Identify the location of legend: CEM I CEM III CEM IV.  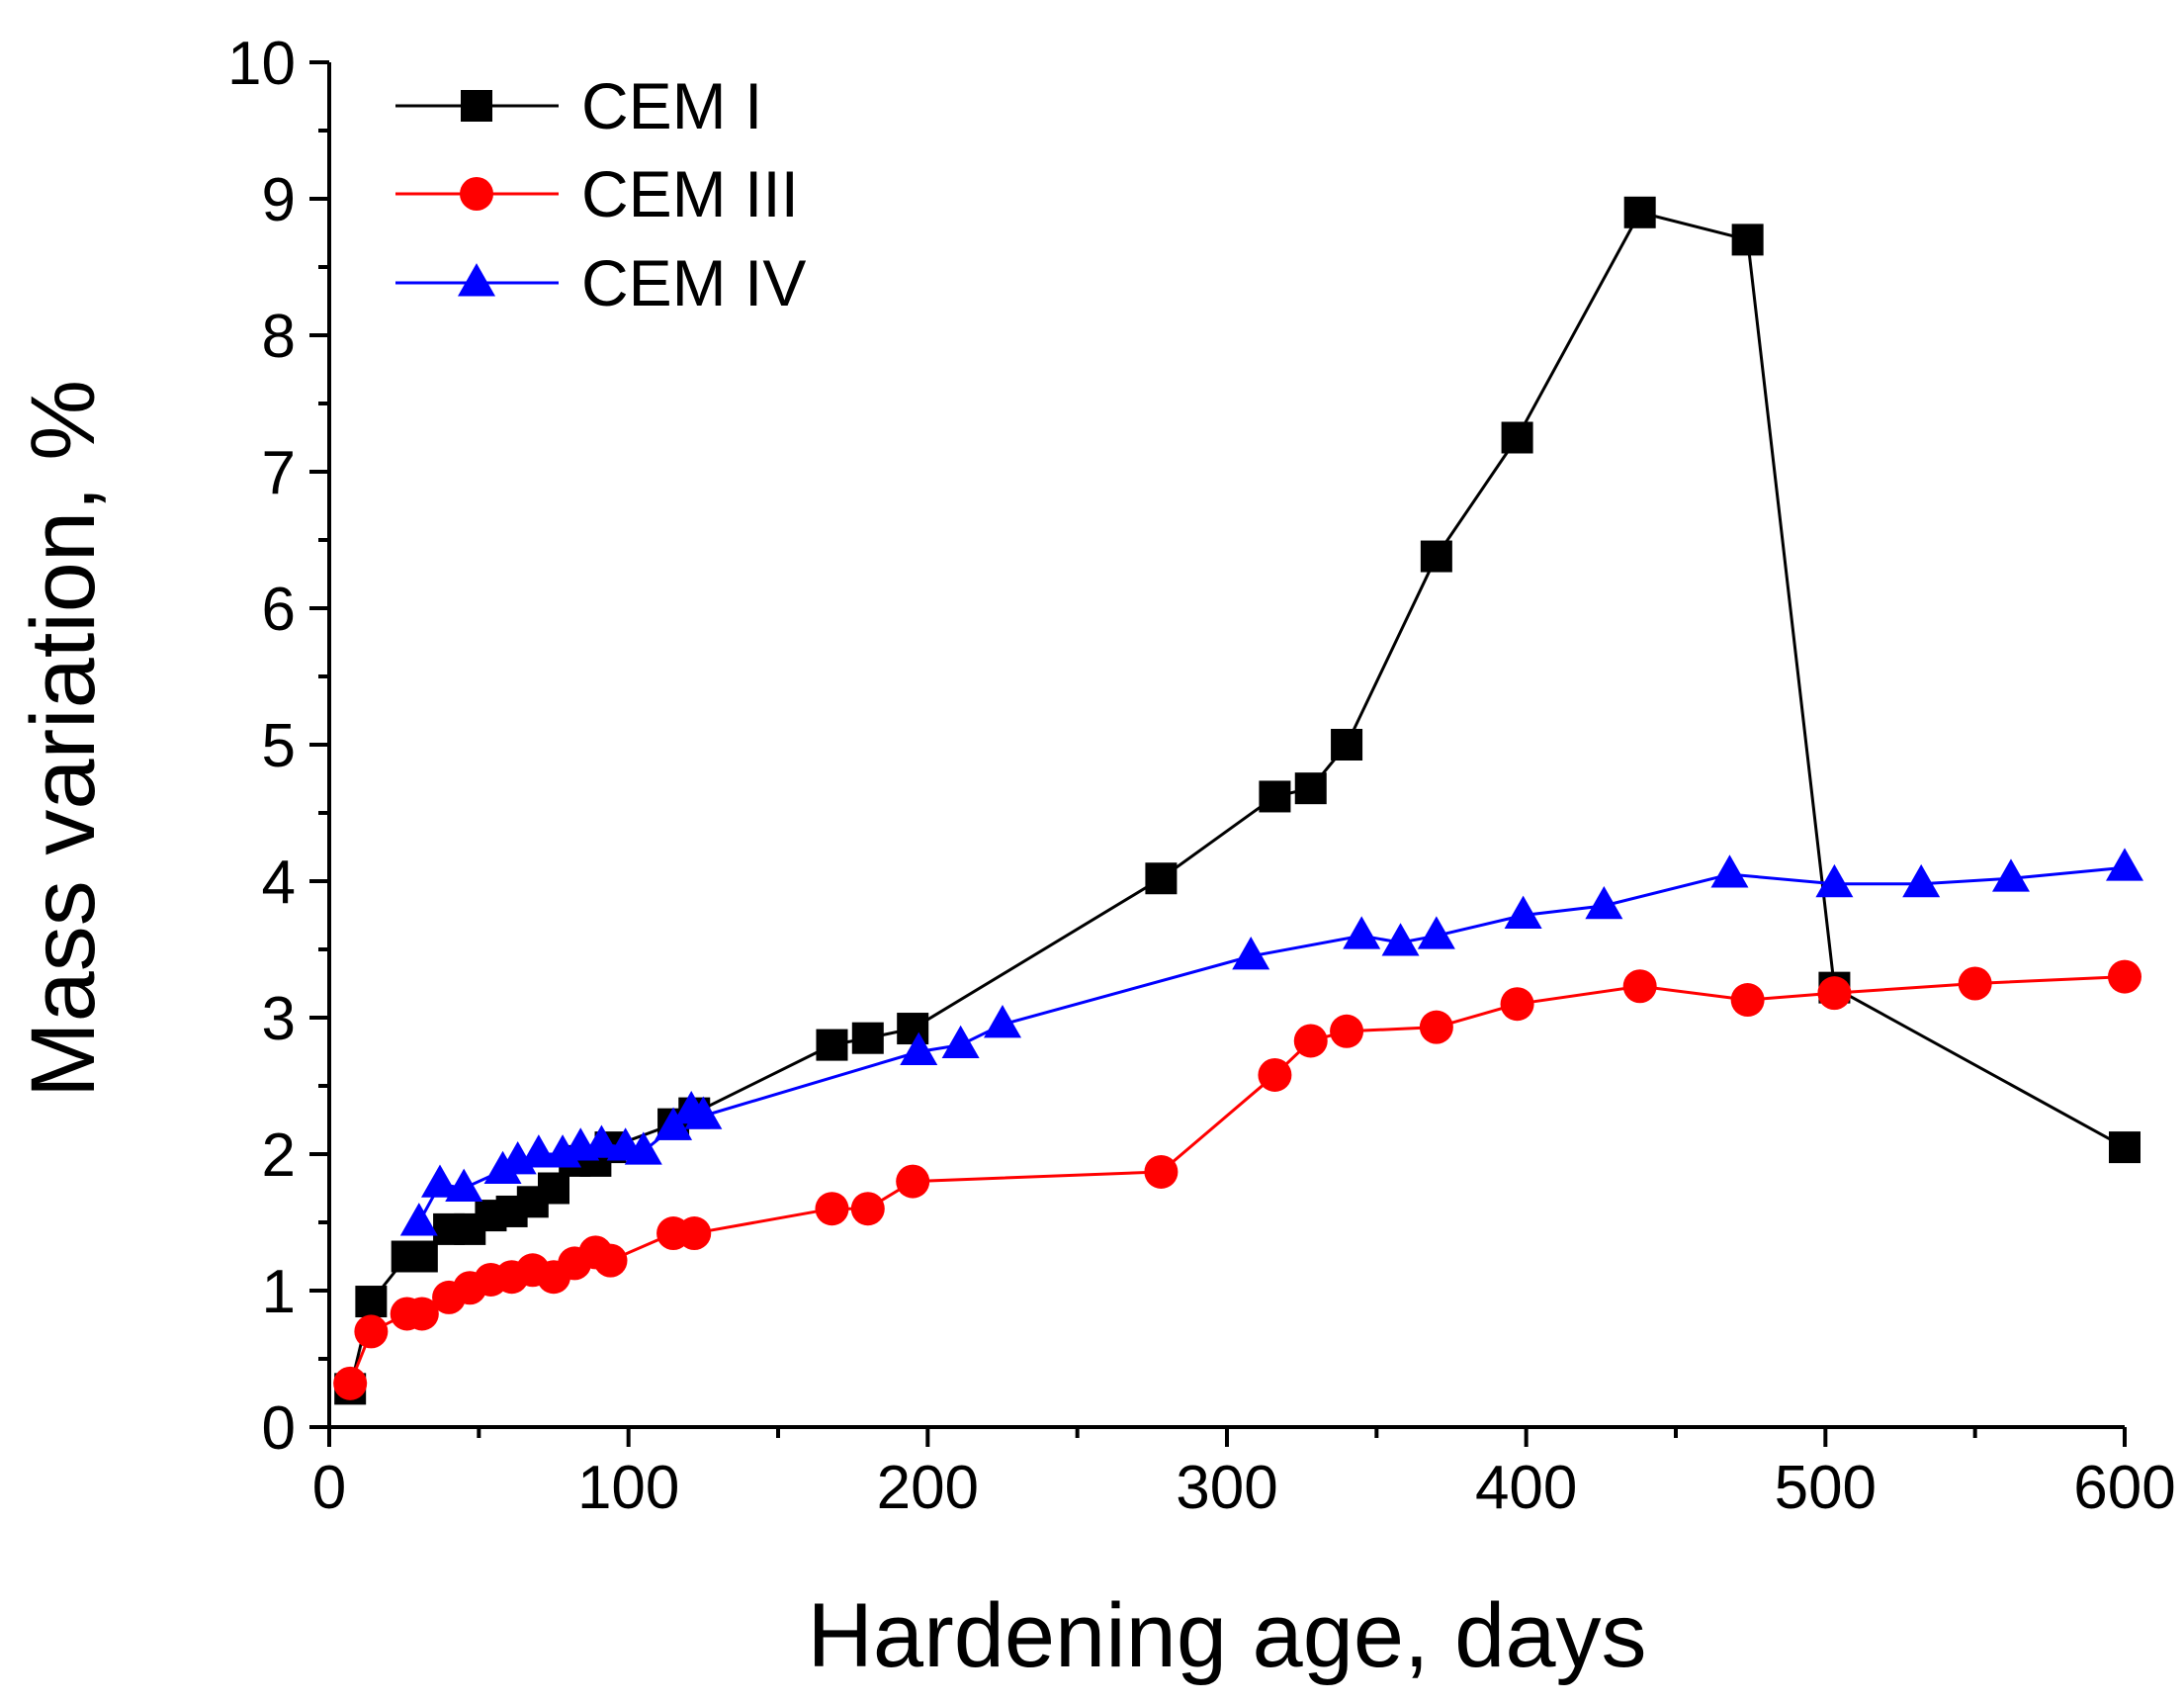
(600, 194).